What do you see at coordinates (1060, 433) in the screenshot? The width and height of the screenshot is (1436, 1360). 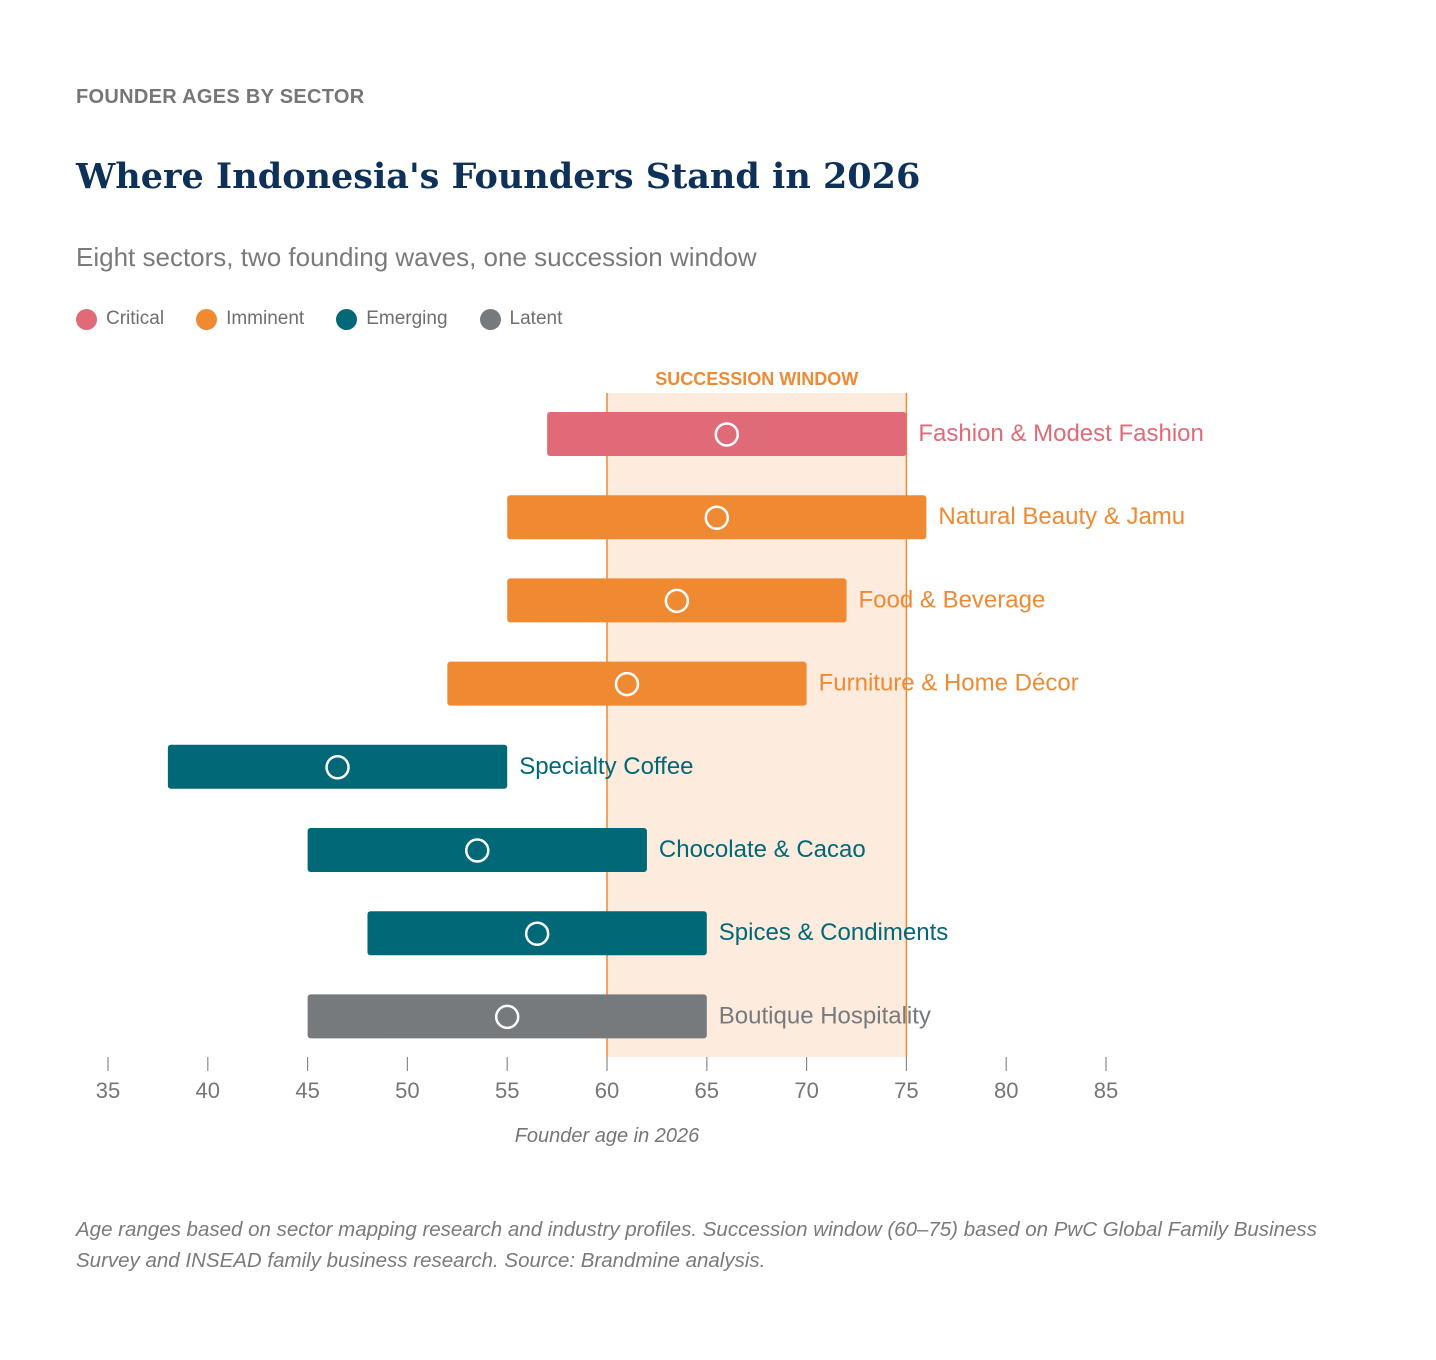 I see `bar-label-fashion-modest-fashion: Fashion & Modest Fashion` at bounding box center [1060, 433].